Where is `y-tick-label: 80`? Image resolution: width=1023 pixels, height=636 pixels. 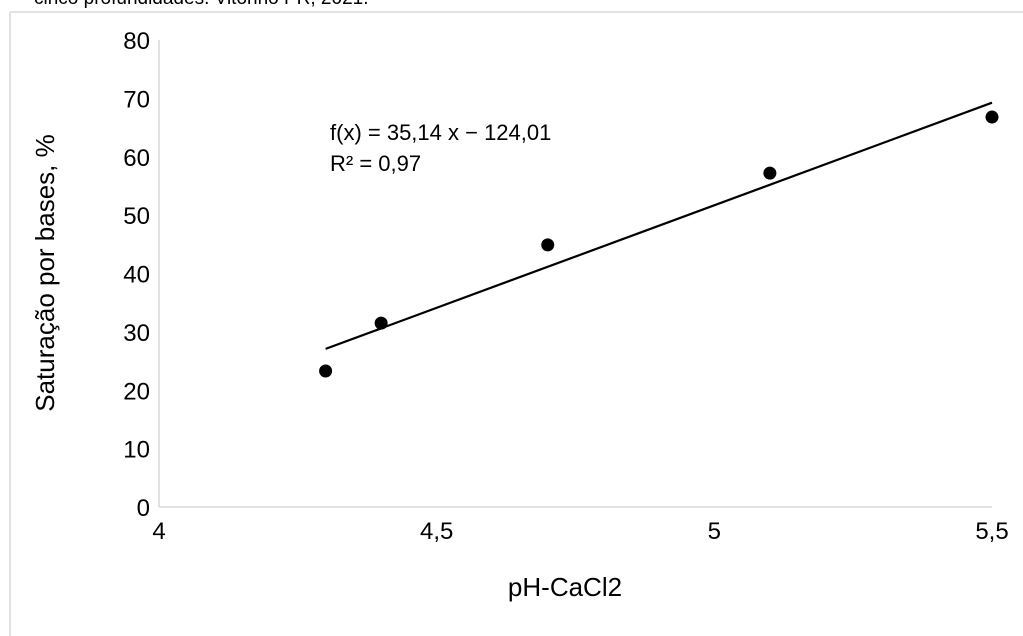
y-tick-label: 80 is located at coordinates (136, 41).